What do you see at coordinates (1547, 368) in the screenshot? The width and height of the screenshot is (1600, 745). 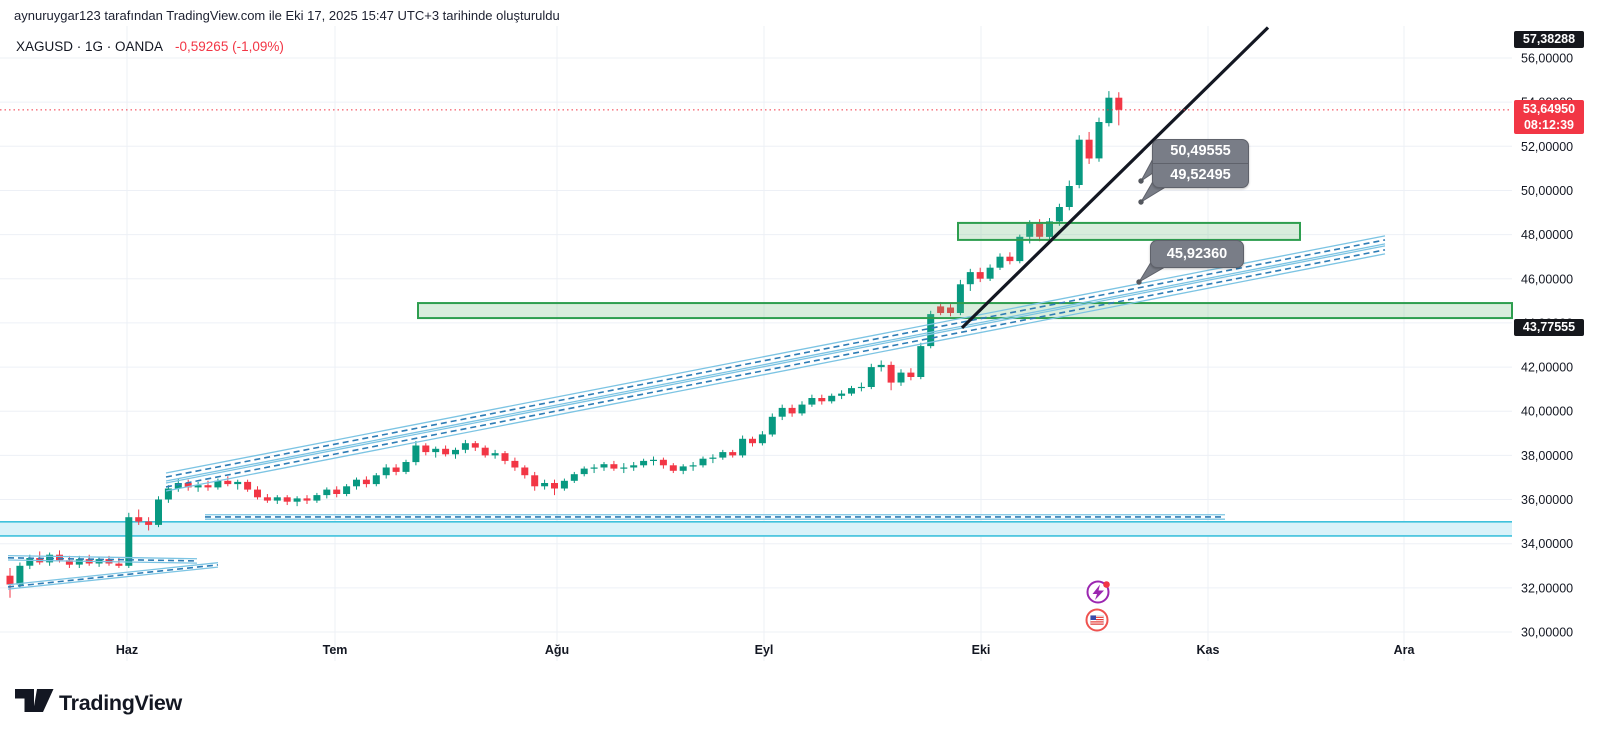 I see `price-axis-label: 42,00000` at bounding box center [1547, 368].